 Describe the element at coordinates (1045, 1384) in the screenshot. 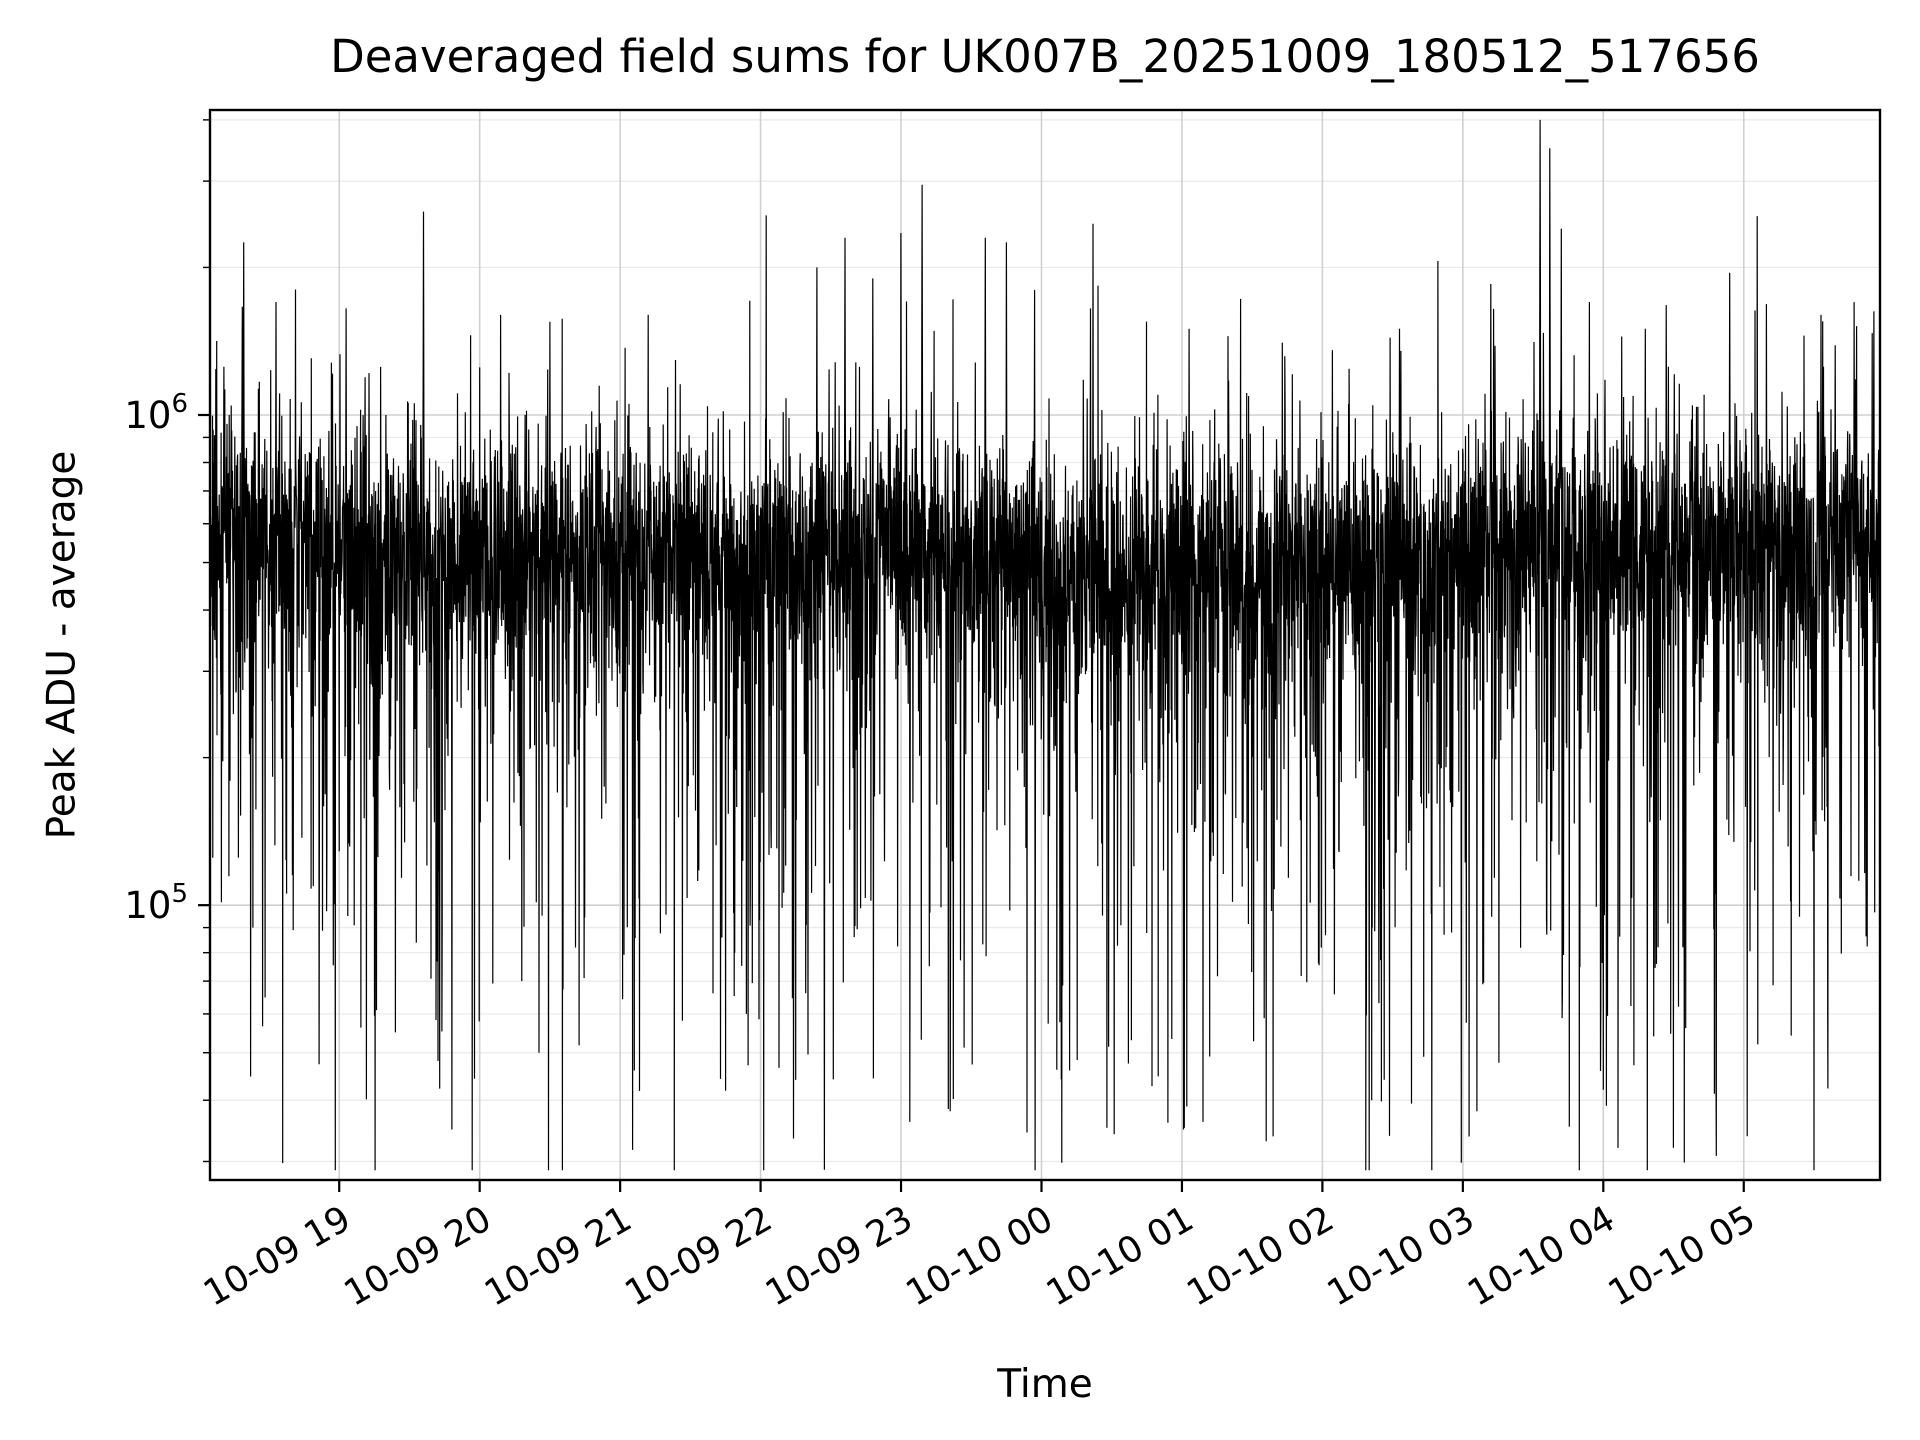

I see `x-axis-label: Time` at that location.